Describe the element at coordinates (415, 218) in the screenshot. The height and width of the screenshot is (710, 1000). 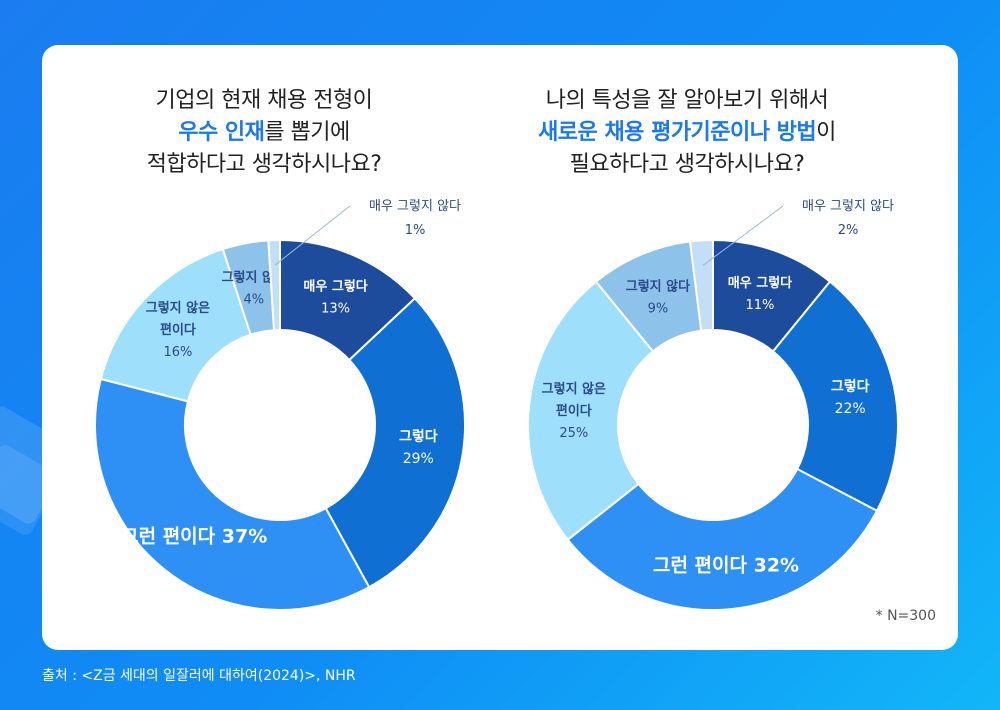
I see `chart-1-slice-6-label: 매우 그렇지 않다 1%` at that location.